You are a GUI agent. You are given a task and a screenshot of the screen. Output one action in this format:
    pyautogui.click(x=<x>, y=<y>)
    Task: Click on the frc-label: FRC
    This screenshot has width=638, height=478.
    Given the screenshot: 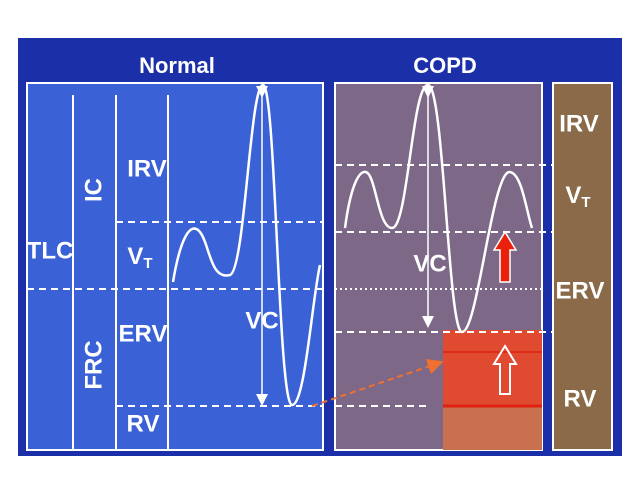 What is the action you would take?
    pyautogui.click(x=93, y=364)
    